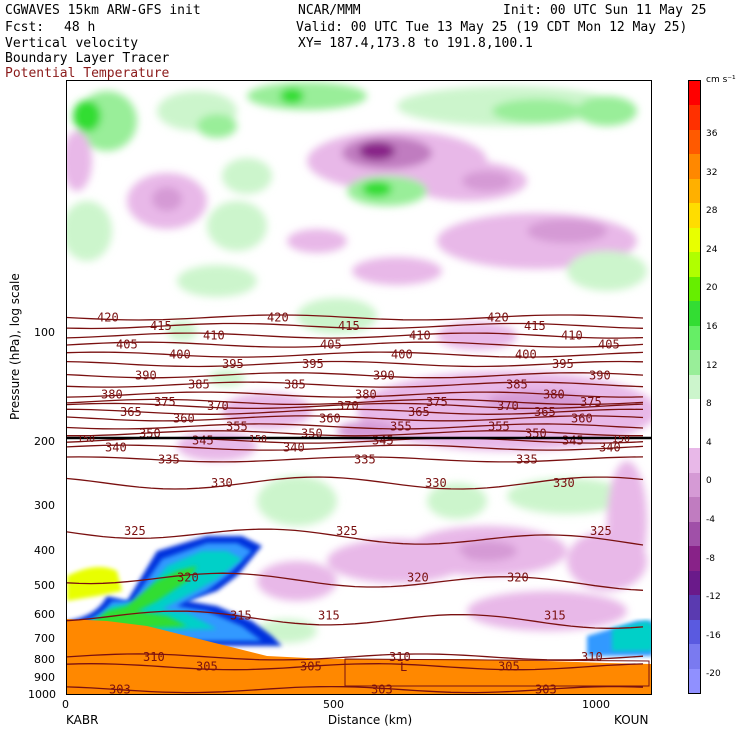 The height and width of the screenshot is (740, 740). What do you see at coordinates (418, 577) in the screenshot?
I see `theta-label-320-1: 320` at bounding box center [418, 577].